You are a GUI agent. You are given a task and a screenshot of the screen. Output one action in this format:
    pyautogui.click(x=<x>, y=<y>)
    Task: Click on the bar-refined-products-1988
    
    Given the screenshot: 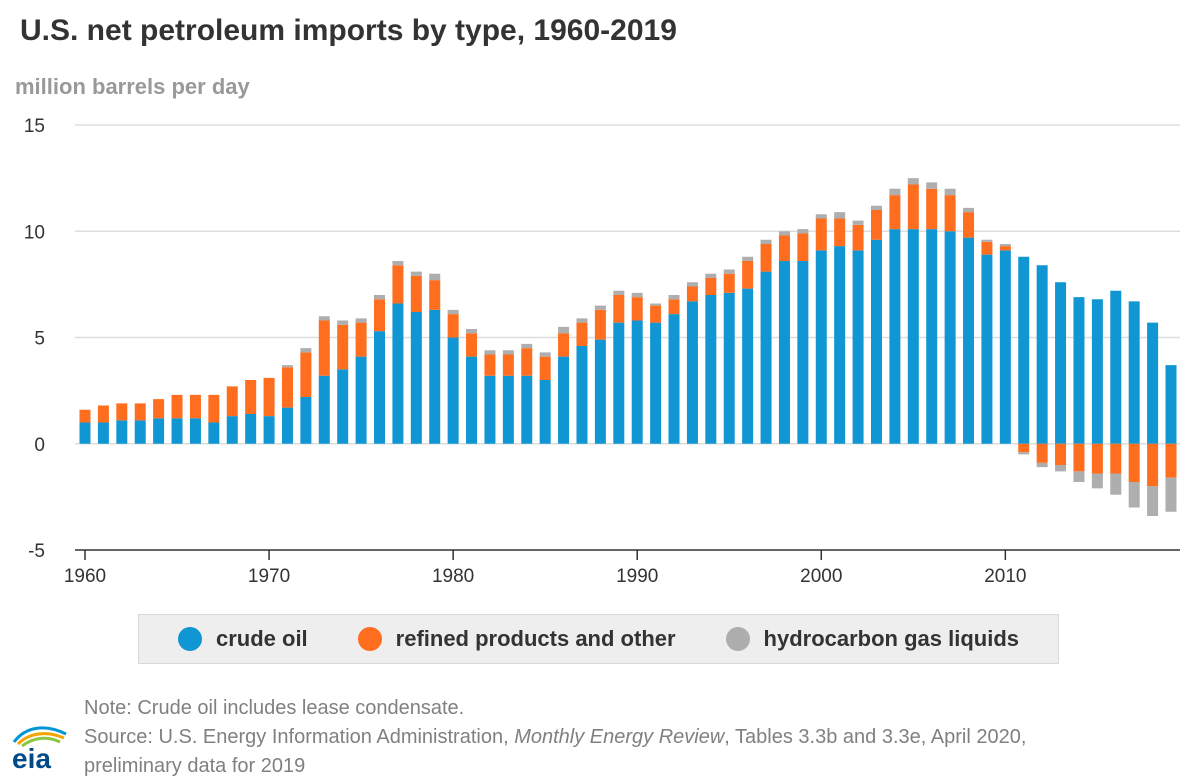 What is the action you would take?
    pyautogui.click(x=600, y=324)
    